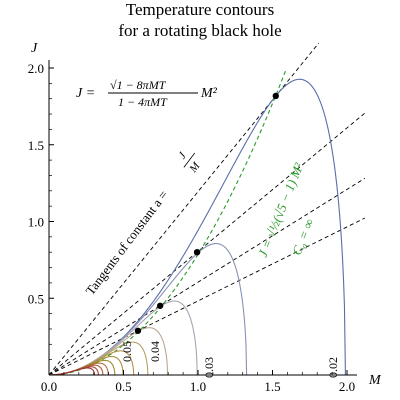 This screenshot has width=400, height=400. I want to click on x-tick-label: 0.0, so click(49, 386).